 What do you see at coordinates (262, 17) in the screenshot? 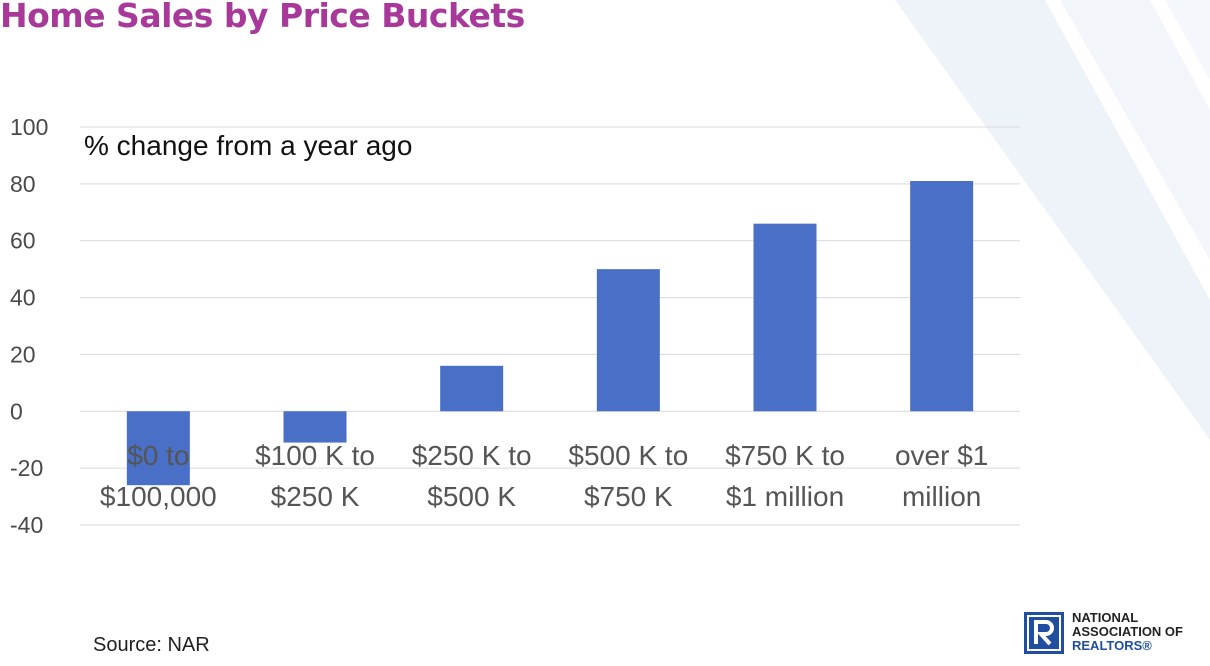
I see `slide-title: Home Sales by Price Buckets` at bounding box center [262, 17].